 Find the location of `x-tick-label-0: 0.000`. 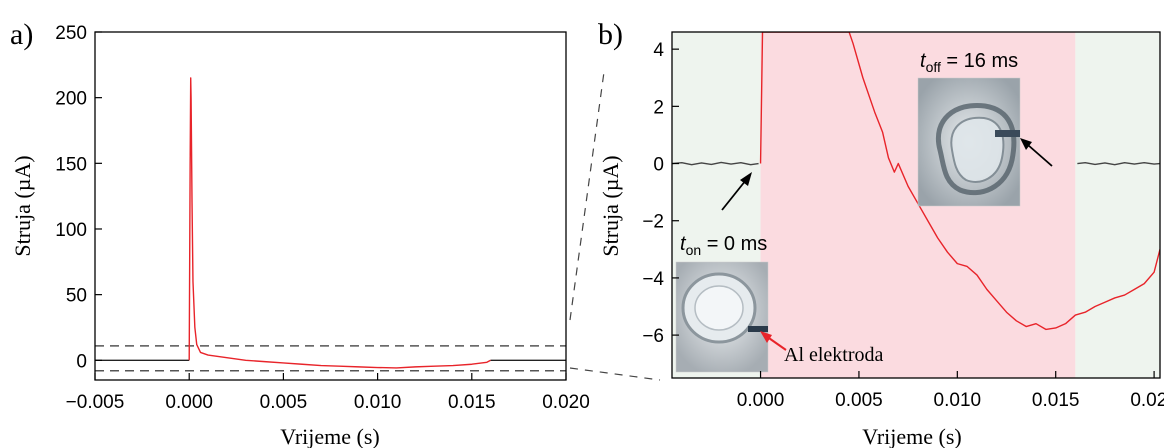

x-tick-label-0: 0.000 is located at coordinates (761, 400).